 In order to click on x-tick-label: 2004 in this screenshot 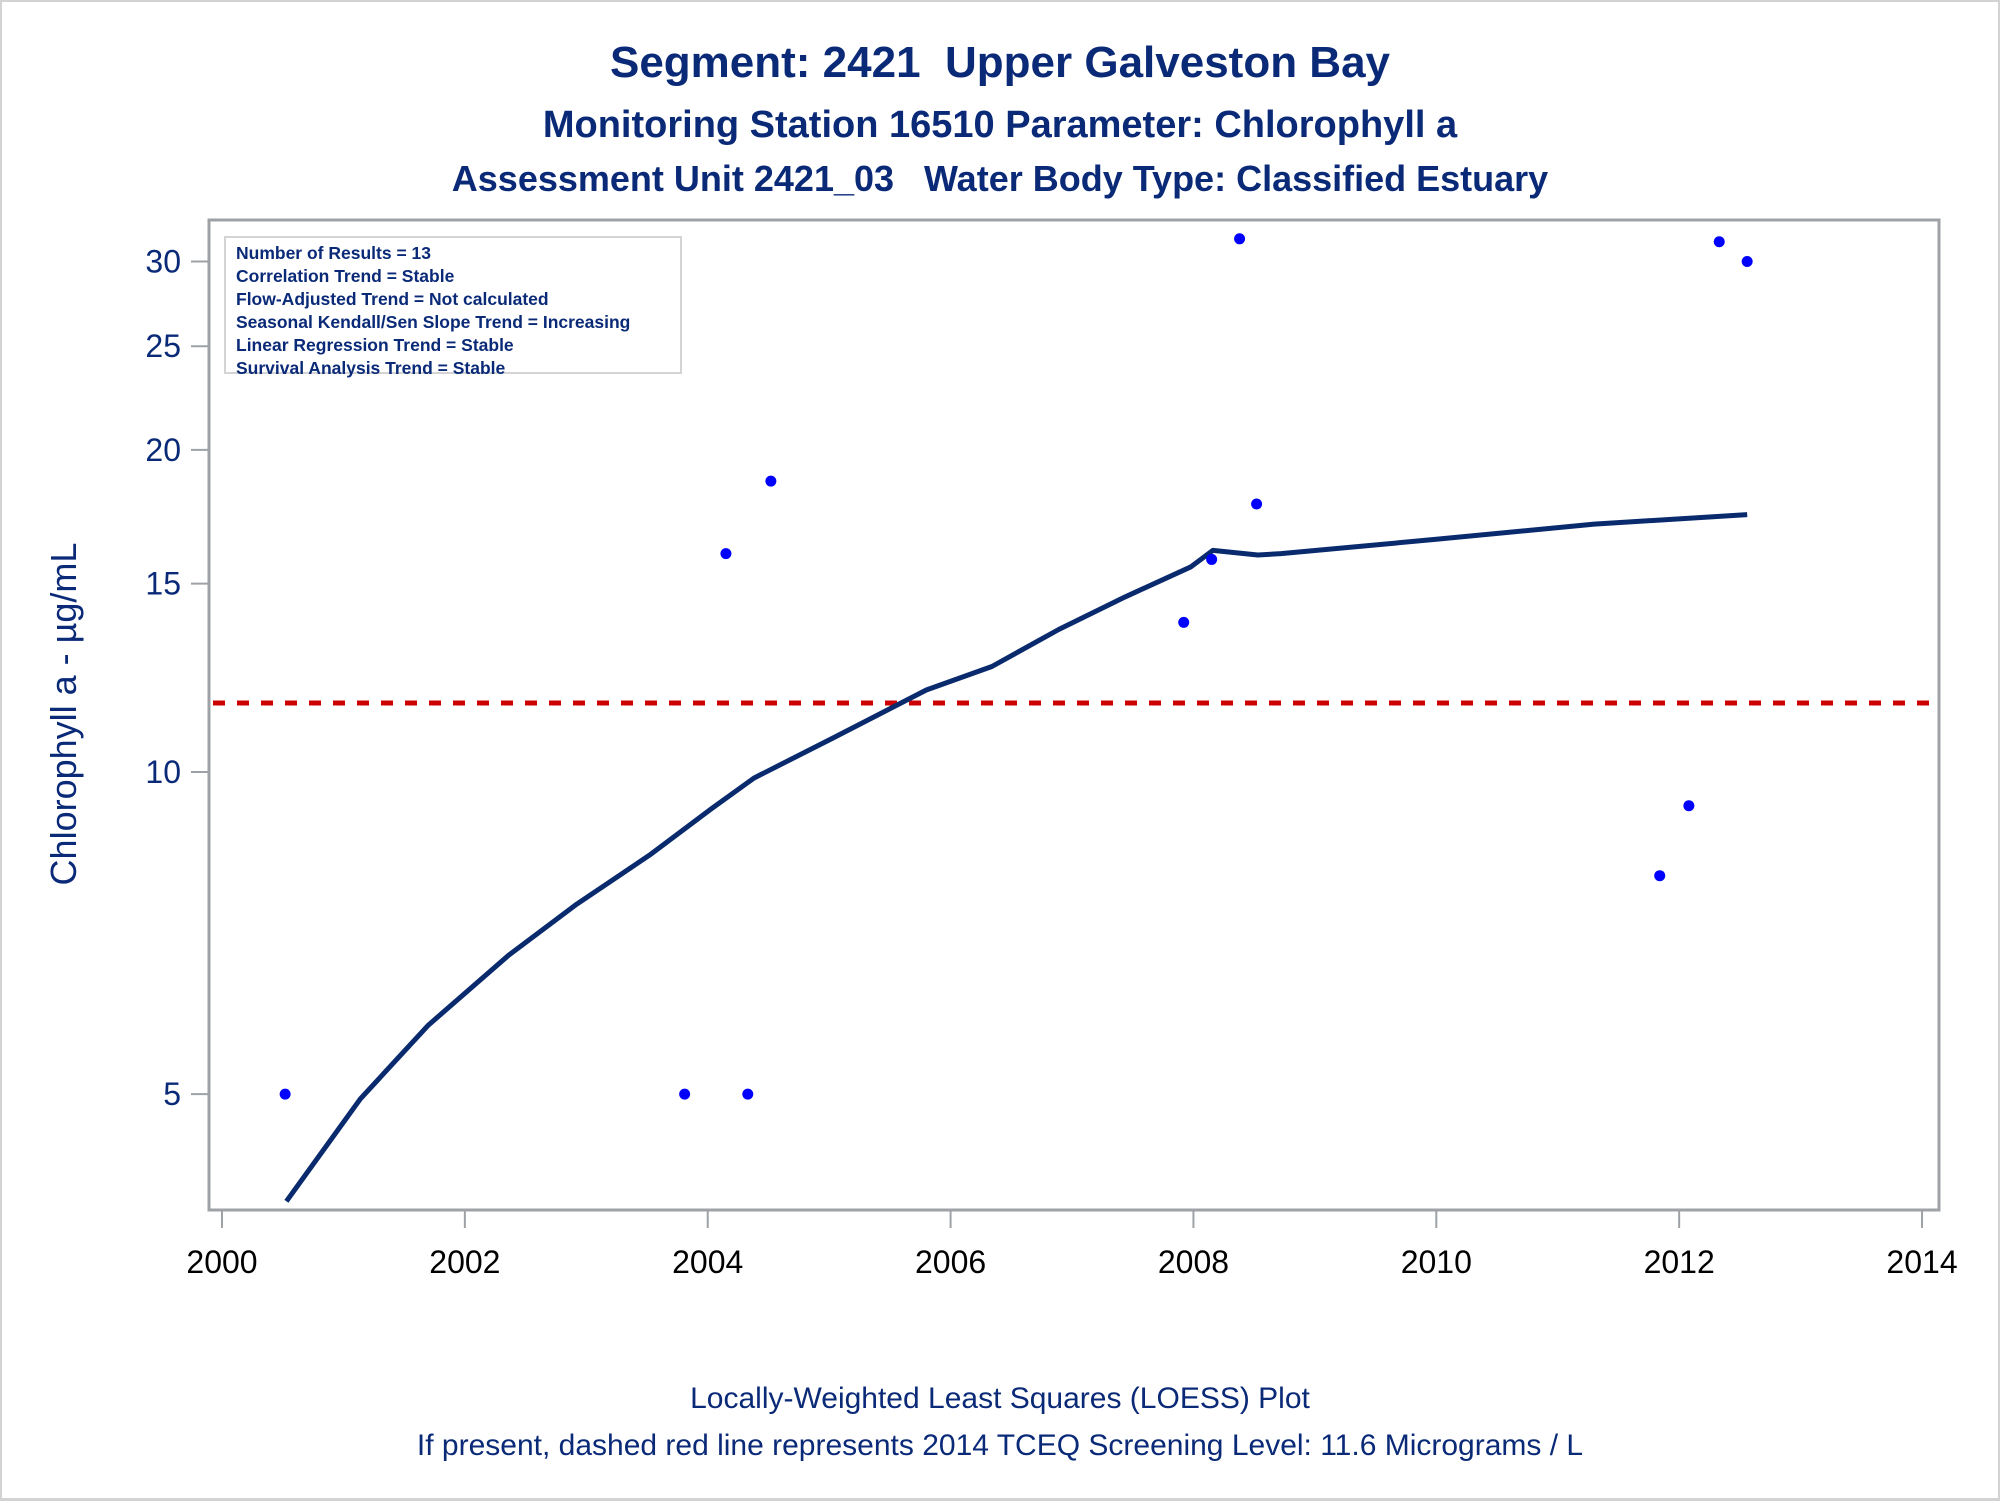, I will do `click(707, 1262)`.